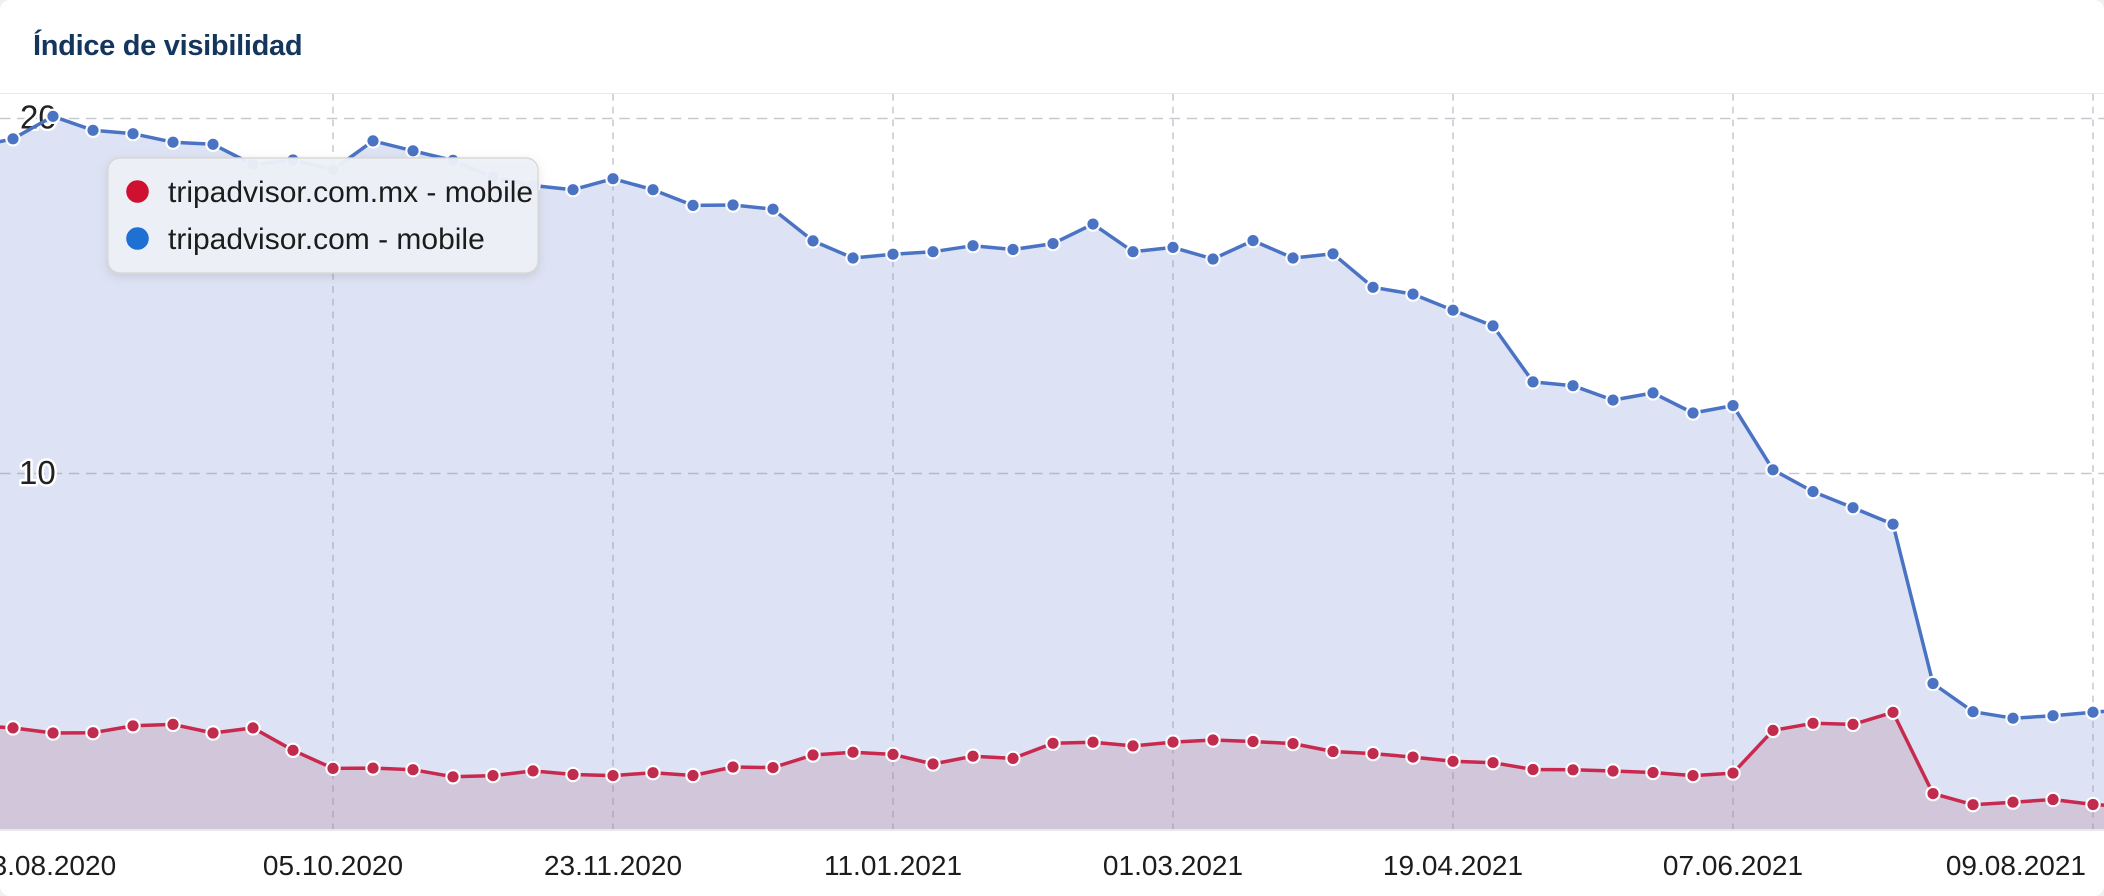 Image resolution: width=2104 pixels, height=896 pixels. Describe the element at coordinates (1733, 865) in the screenshot. I see `svg-text: 07.06.2021` at that location.